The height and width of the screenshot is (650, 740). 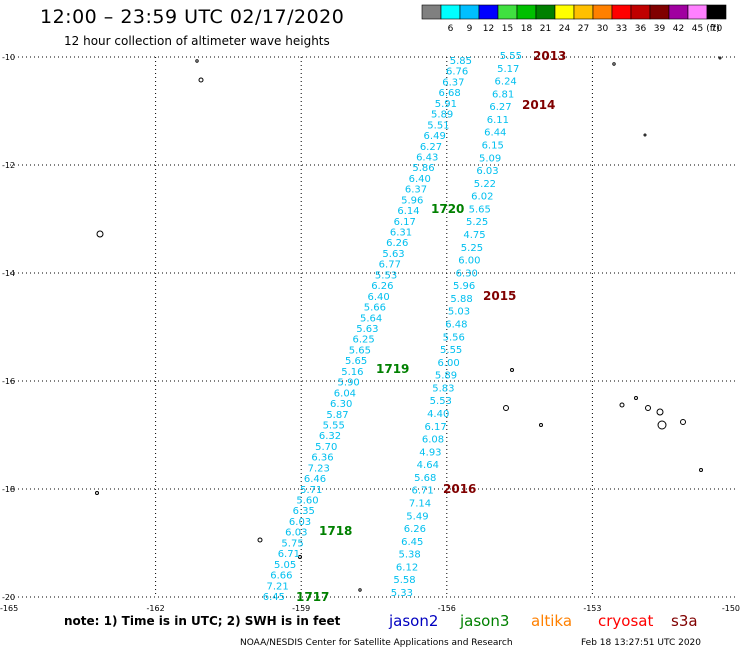 What do you see at coordinates (506, 82) in the screenshot?
I see `swh-value: 6.24` at bounding box center [506, 82].